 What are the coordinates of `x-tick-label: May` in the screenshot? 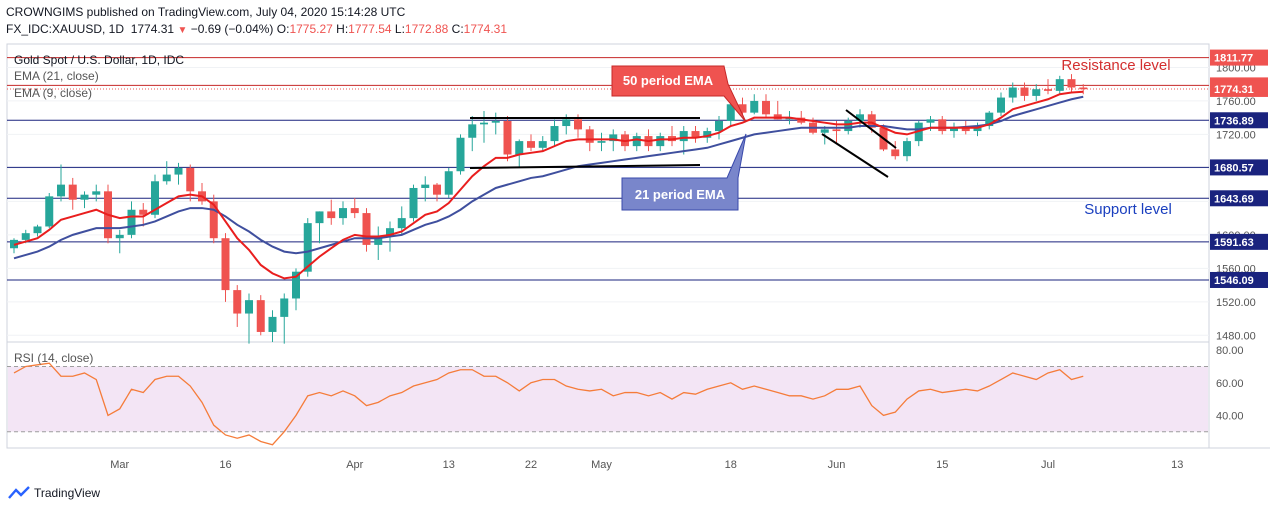 It's located at (601, 465).